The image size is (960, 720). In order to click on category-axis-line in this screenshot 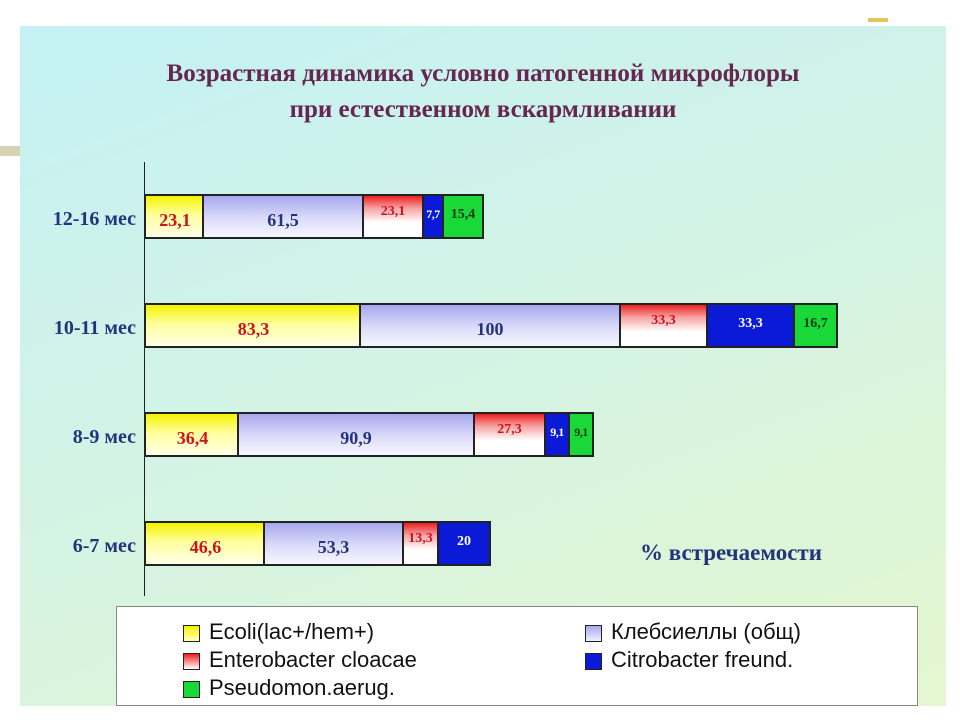, I will do `click(144, 379)`.